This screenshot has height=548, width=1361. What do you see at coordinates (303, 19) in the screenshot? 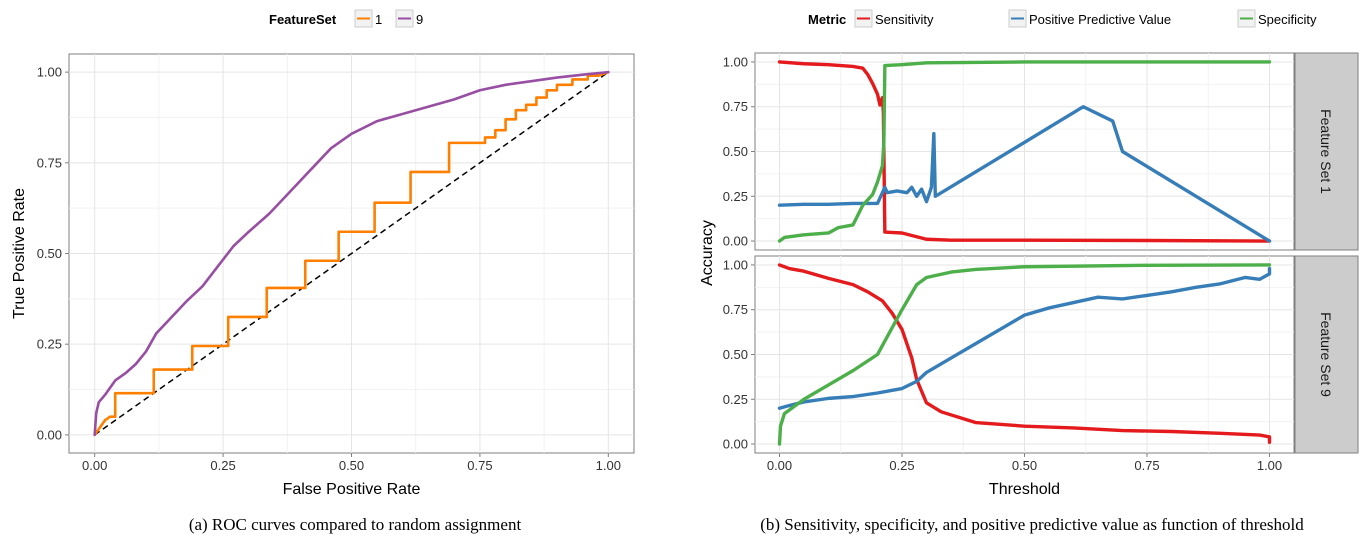
I see `legend-title: FeatureSet` at bounding box center [303, 19].